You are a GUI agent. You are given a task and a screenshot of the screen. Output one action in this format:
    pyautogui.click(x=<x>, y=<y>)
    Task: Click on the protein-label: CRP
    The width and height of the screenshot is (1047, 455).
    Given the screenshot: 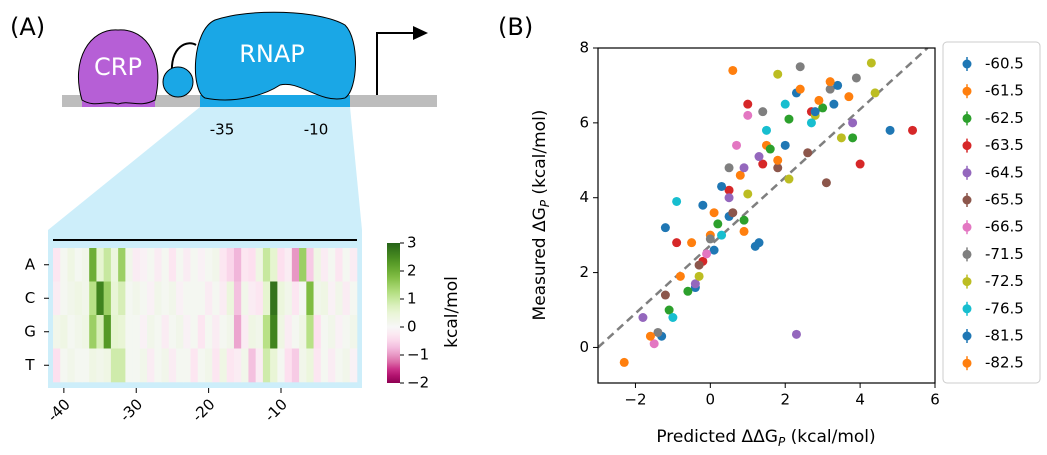 What is the action you would take?
    pyautogui.click(x=118, y=67)
    